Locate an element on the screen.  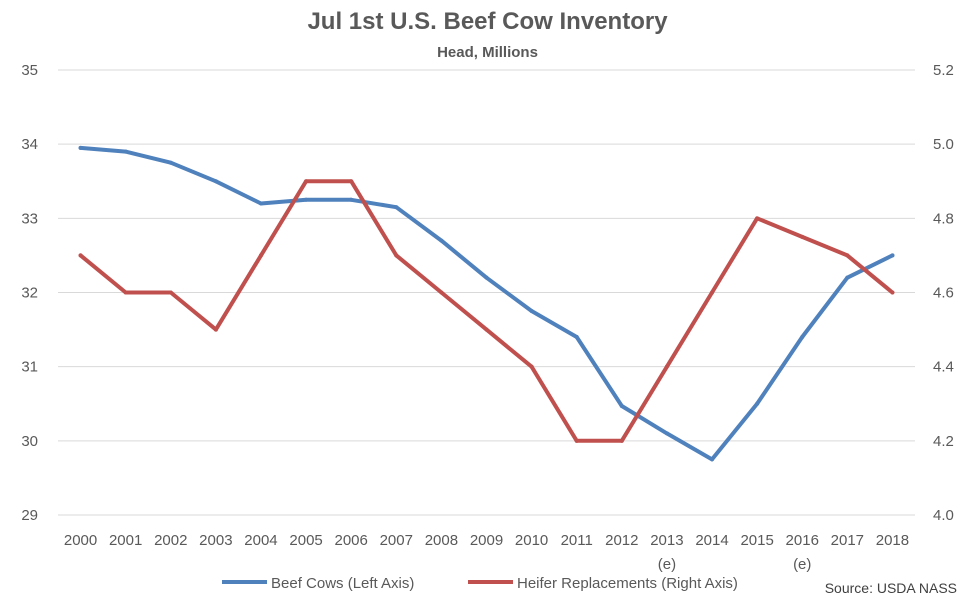
x-tick-label: 2012 is located at coordinates (621, 540).